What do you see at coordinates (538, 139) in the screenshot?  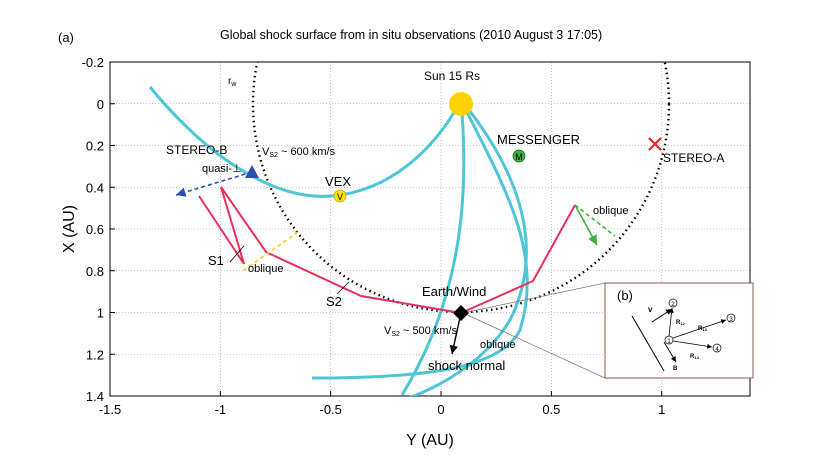 I see `messenger-label: MESSENGER` at bounding box center [538, 139].